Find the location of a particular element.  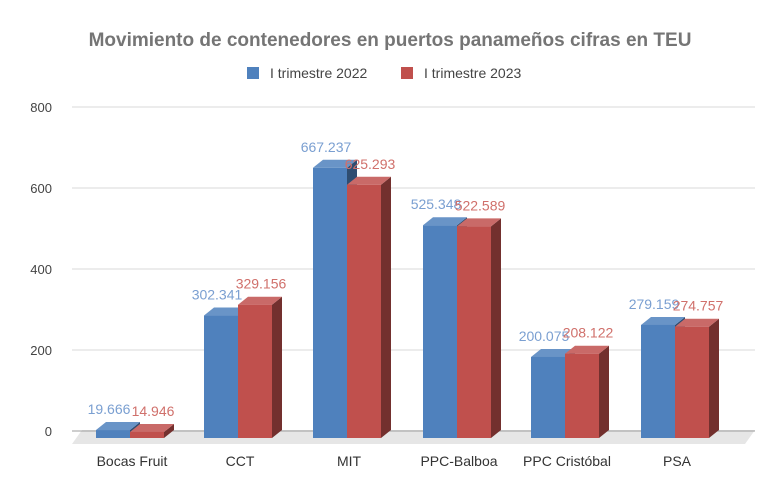

data-label: 522.589 is located at coordinates (480, 205).